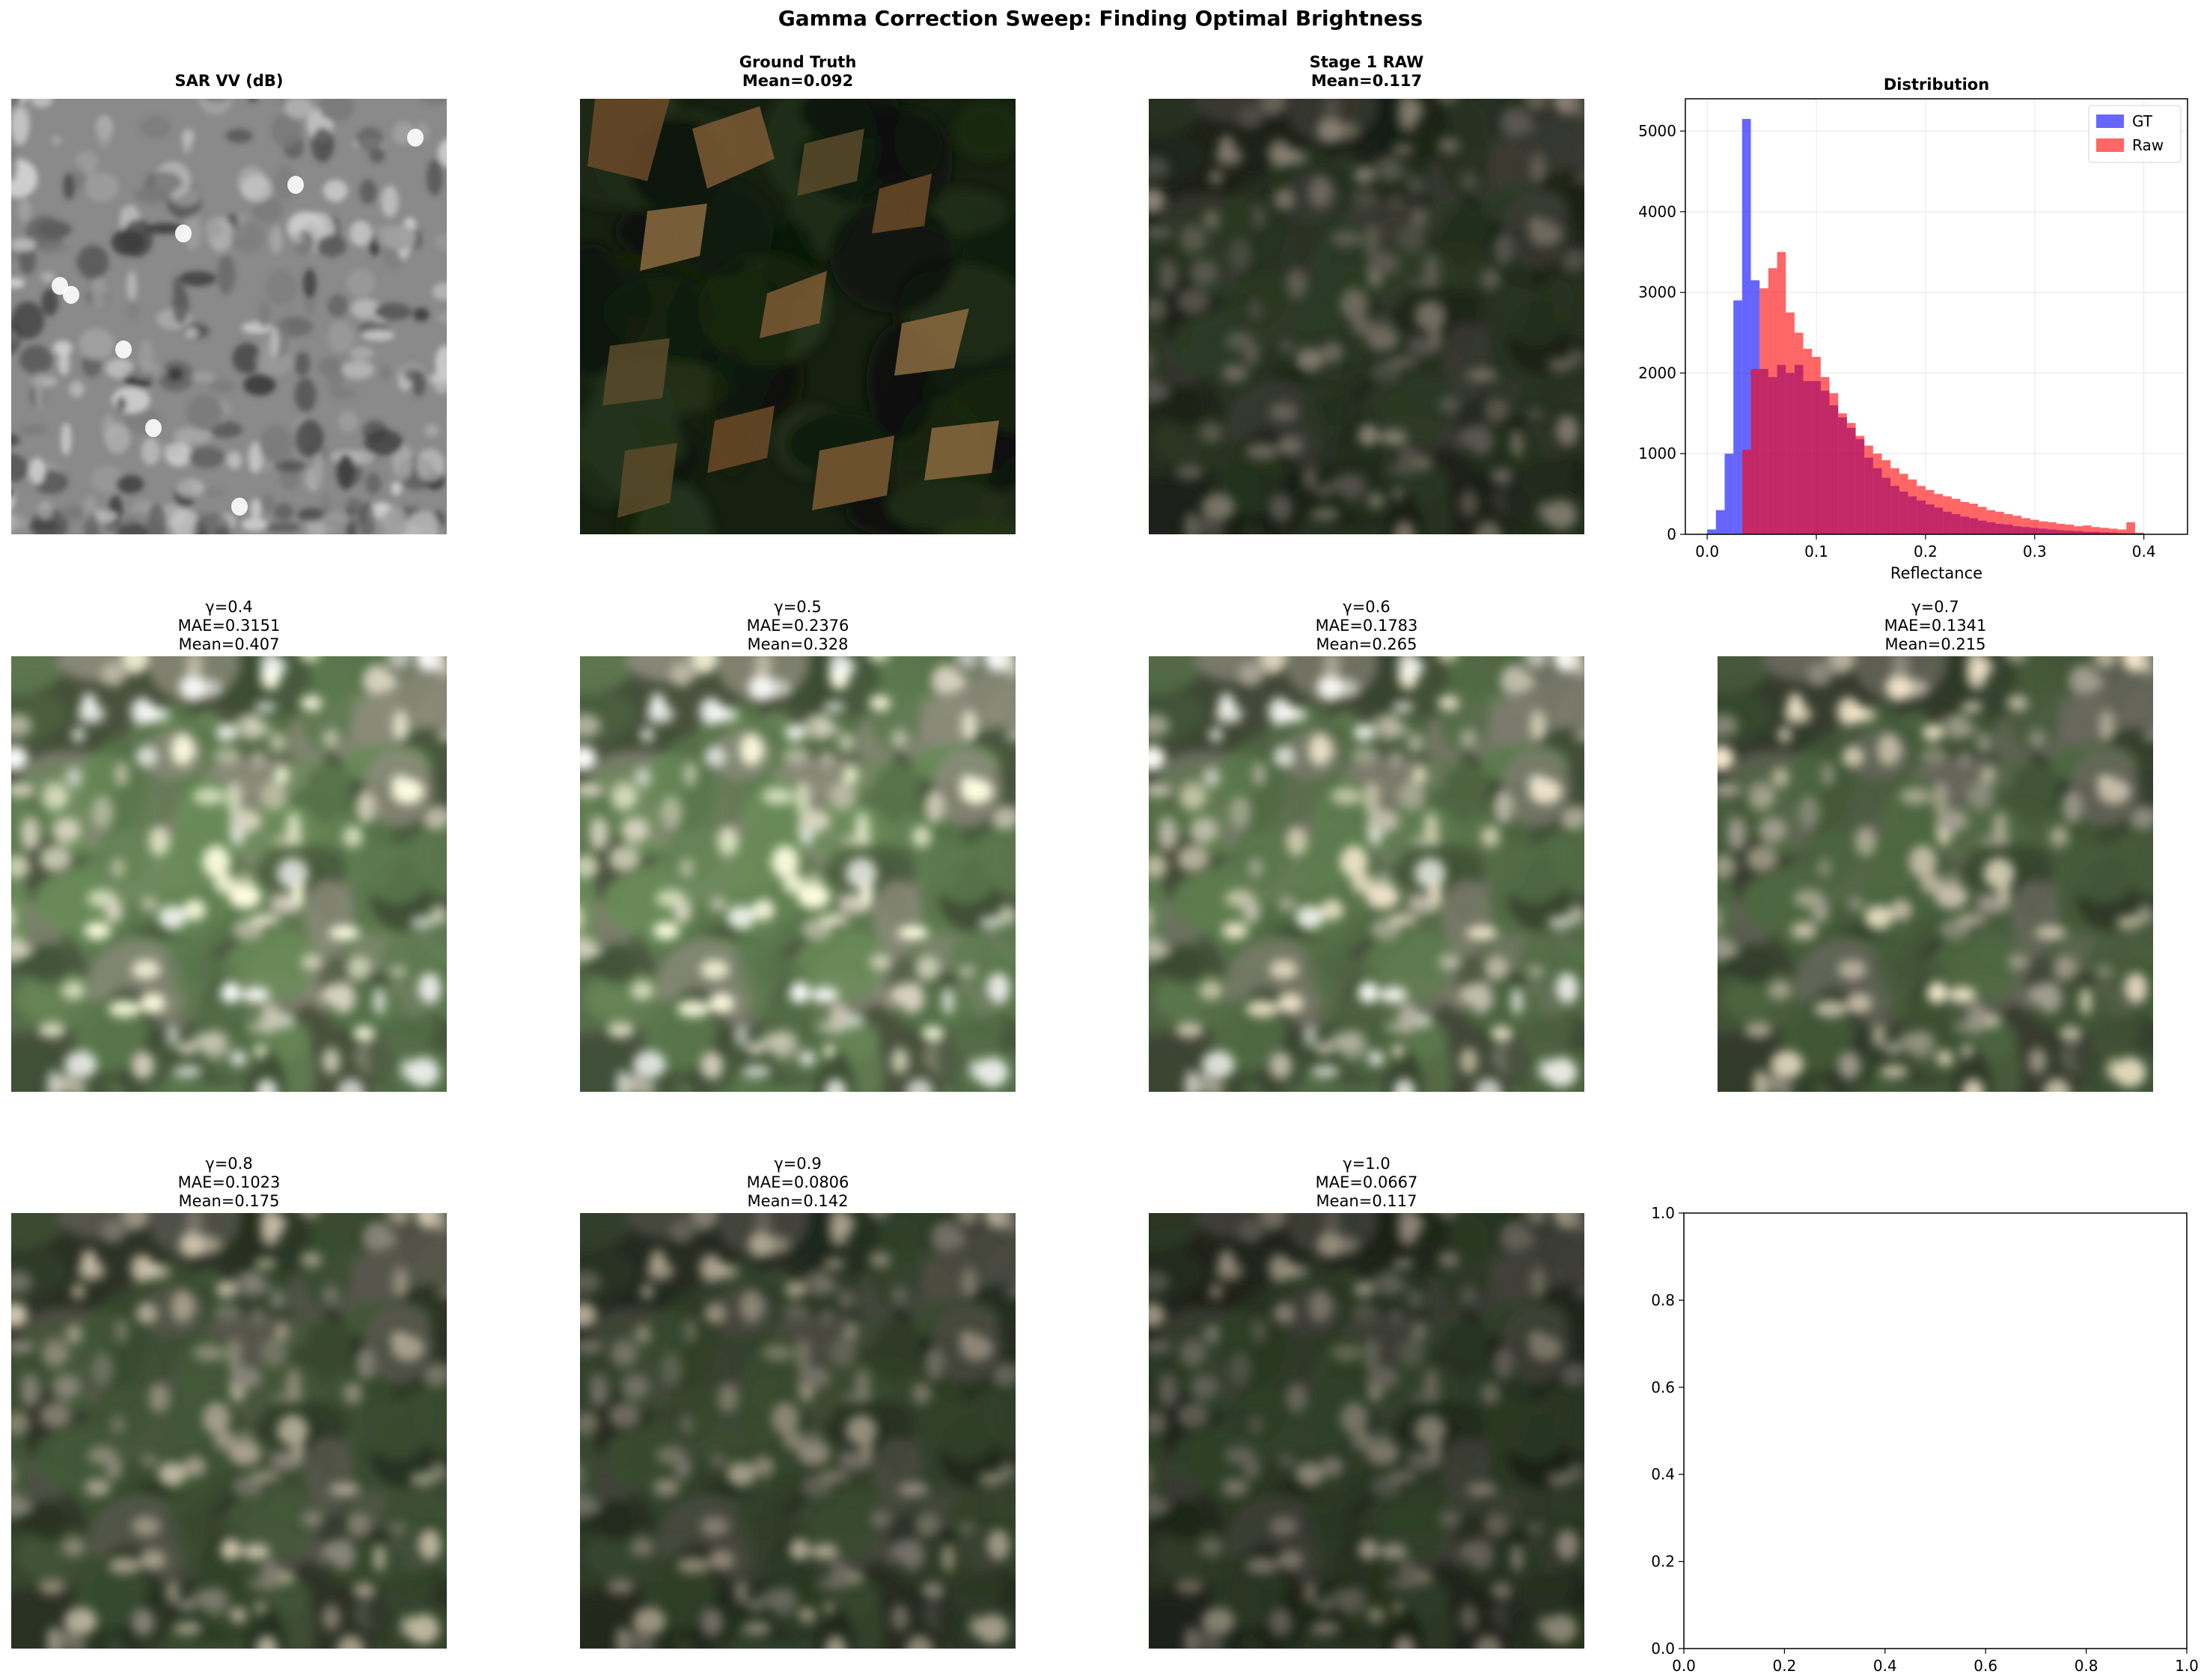  What do you see at coordinates (1663, 1649) in the screenshot?
I see `y-tick-label: 0.0` at bounding box center [1663, 1649].